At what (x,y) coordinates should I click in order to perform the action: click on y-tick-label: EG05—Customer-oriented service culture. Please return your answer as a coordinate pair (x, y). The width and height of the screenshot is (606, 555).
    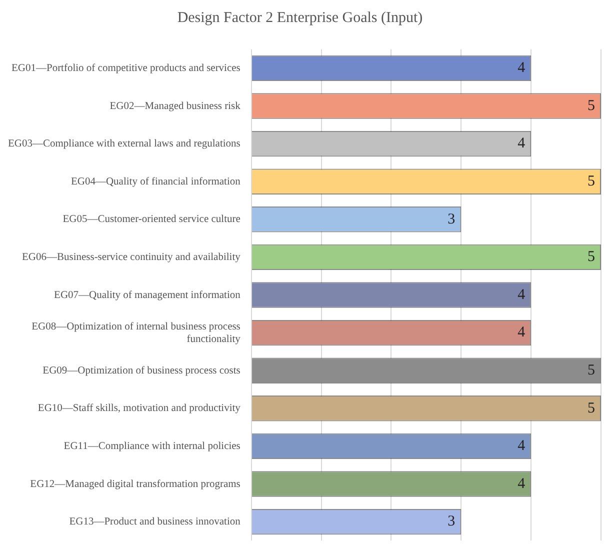
    Looking at the image, I should click on (151, 220).